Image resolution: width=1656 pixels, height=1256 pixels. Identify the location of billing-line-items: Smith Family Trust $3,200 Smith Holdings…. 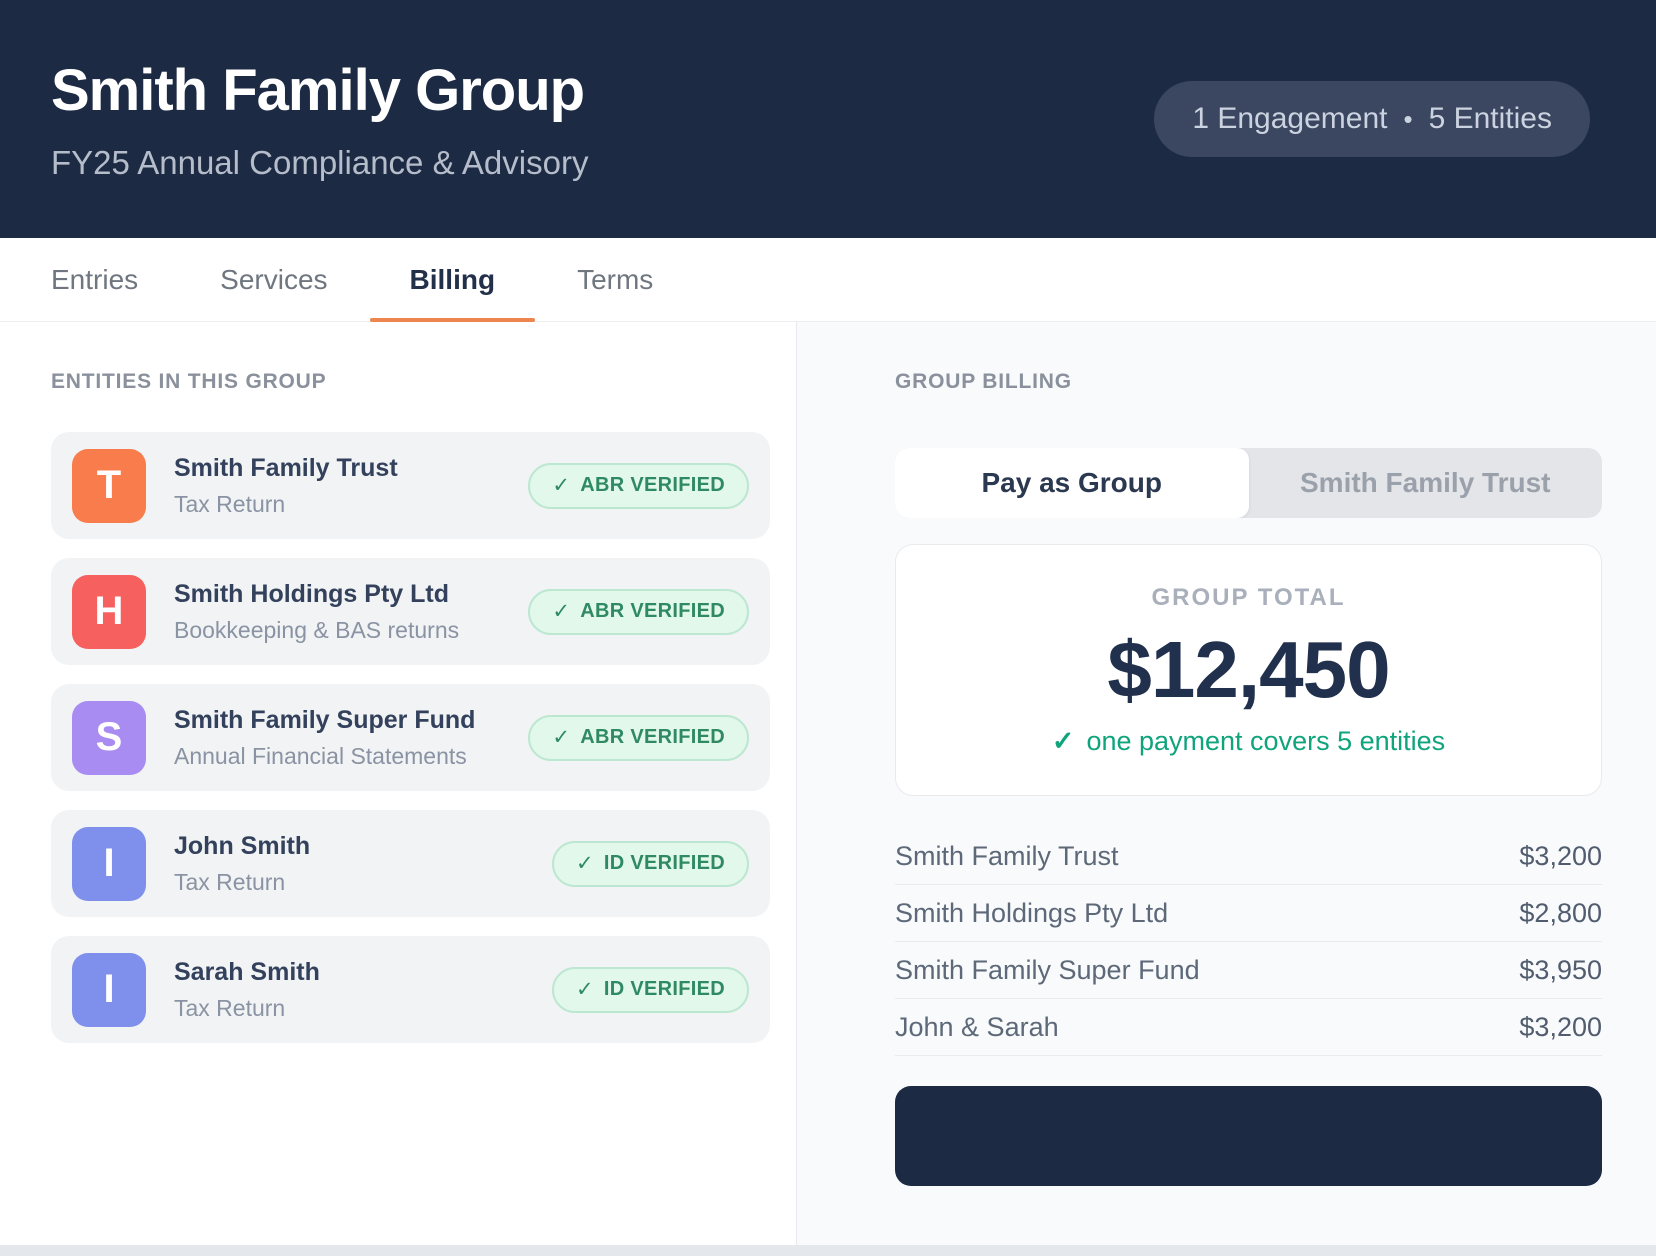
(1248, 942).